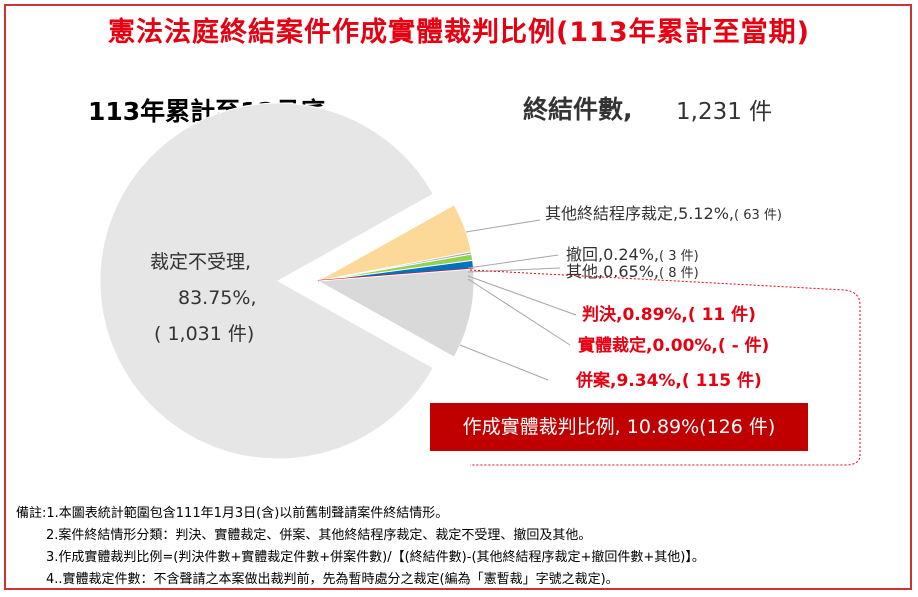 This screenshot has width=918, height=597. I want to click on total-label: 終結件數,, so click(578, 109).